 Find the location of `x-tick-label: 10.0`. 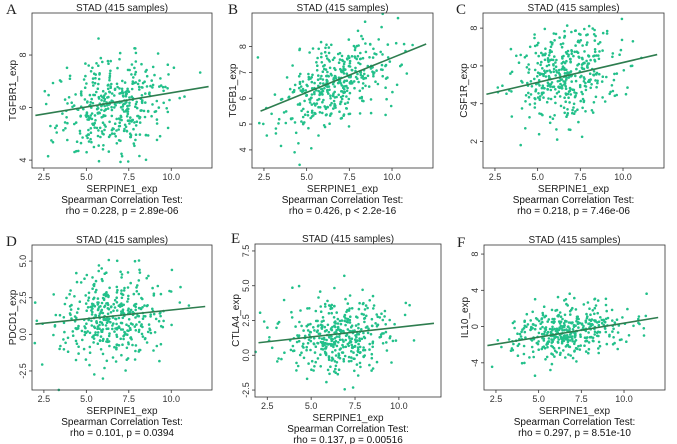

x-tick-label: 10.0 is located at coordinates (624, 399).